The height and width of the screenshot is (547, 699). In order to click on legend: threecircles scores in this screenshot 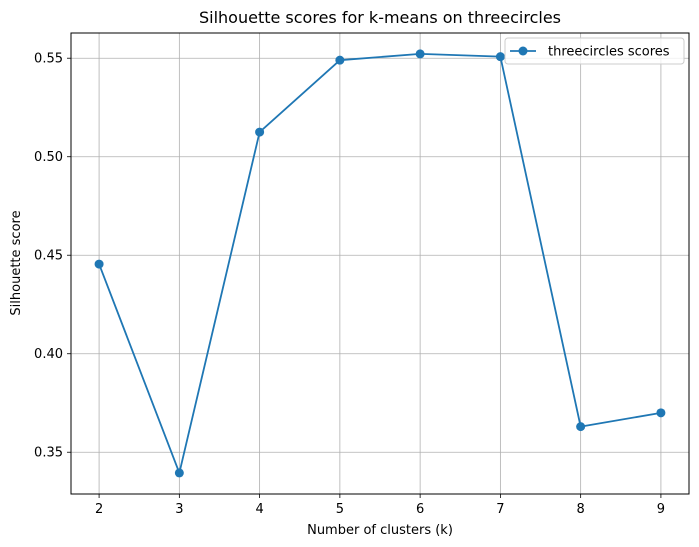, I will do `click(594, 51)`.